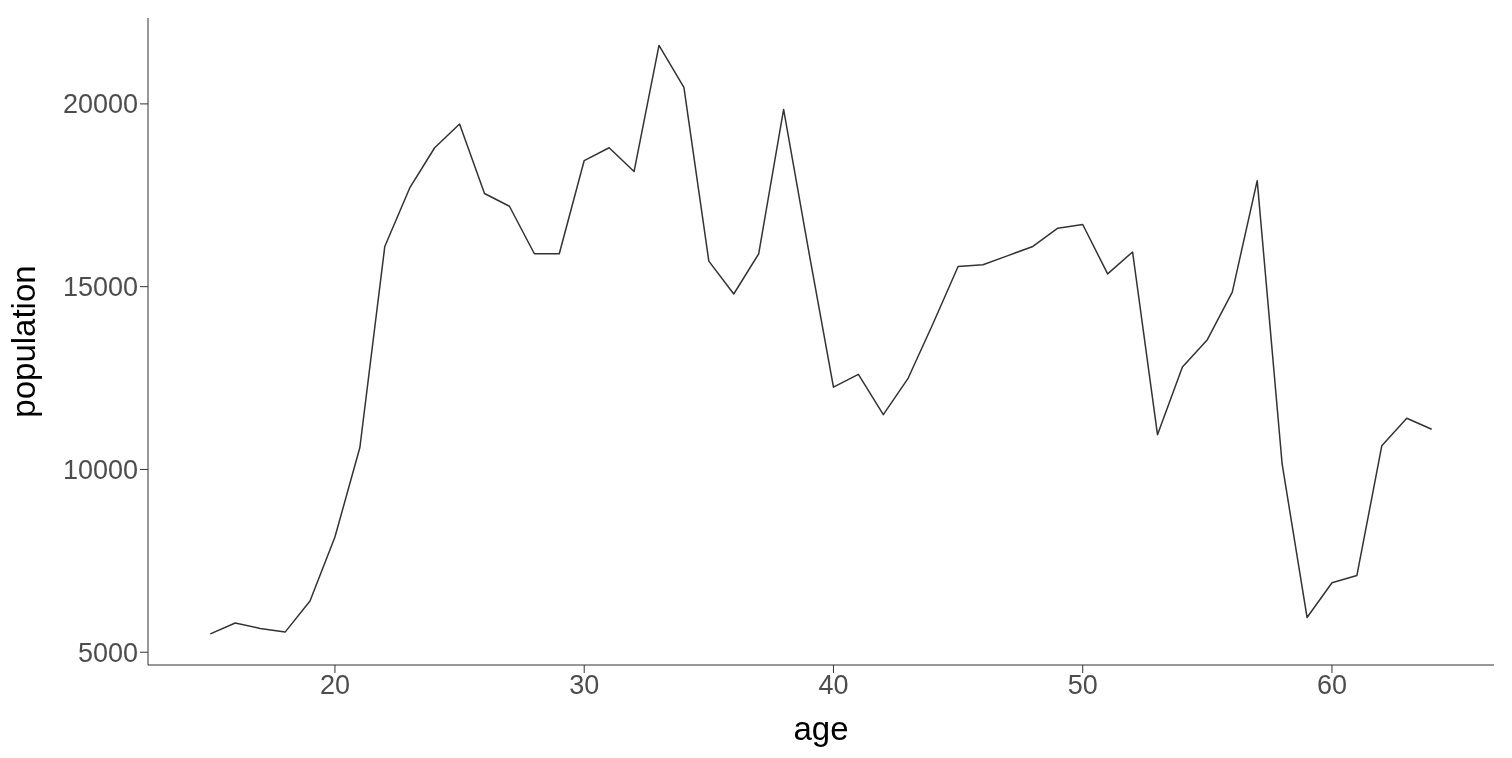 The width and height of the screenshot is (1512, 758). Describe the element at coordinates (821, 728) in the screenshot. I see `x-axis-title: age` at that location.